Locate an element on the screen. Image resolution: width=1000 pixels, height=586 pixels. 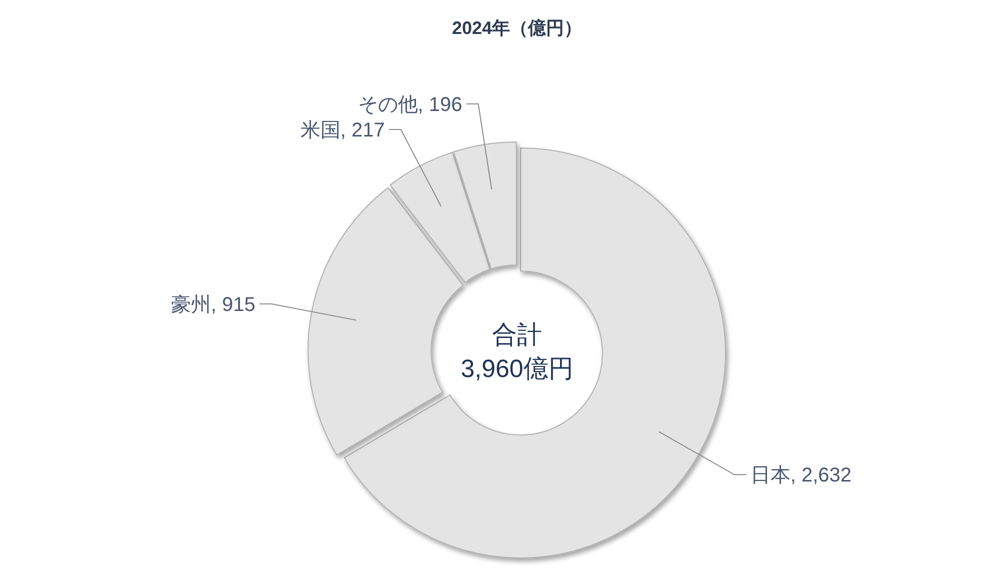
title: 2024年（億円） is located at coordinates (517, 28).